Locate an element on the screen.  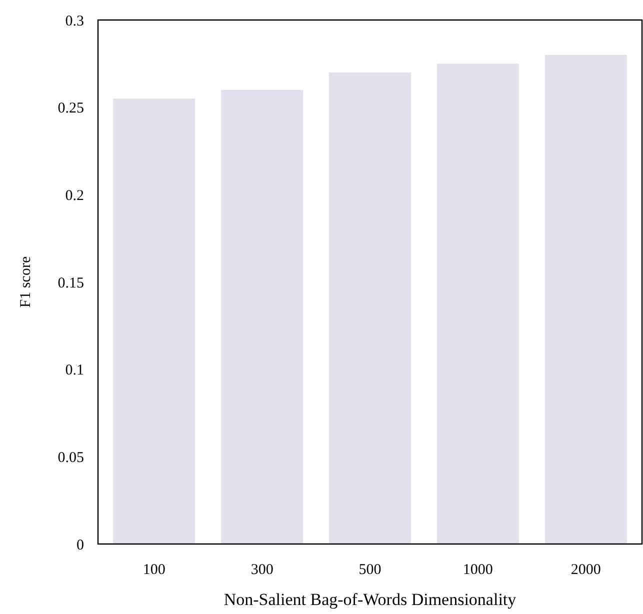
x-tick-label: 100 is located at coordinates (154, 570).